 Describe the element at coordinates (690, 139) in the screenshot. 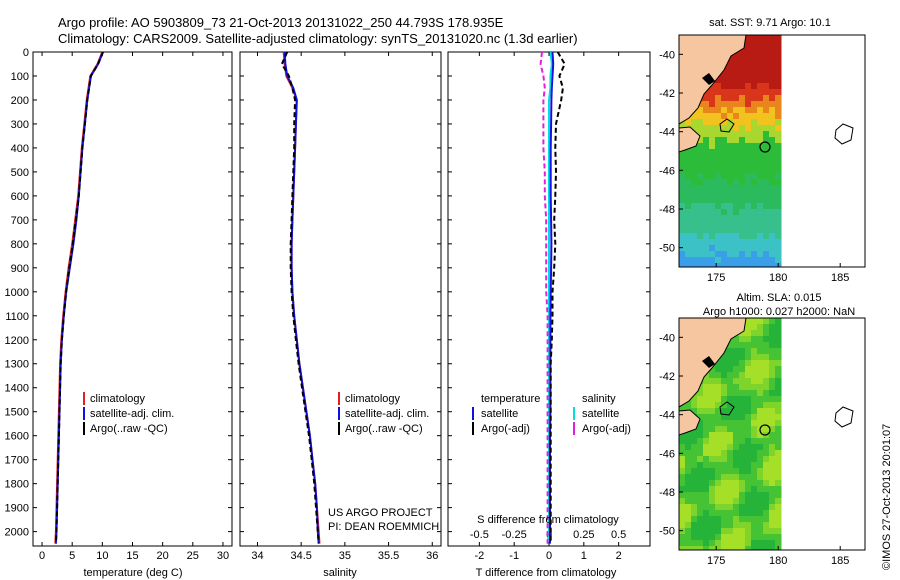

I see `sst-land-peninsula` at that location.